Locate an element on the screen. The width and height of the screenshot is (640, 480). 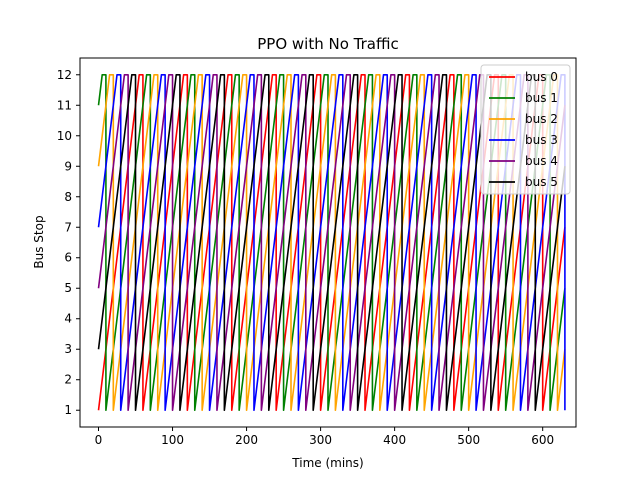
legend: bus 0 bus 1 bus 2 bus 3 bus 4 bus 5 is located at coordinates (525, 129).